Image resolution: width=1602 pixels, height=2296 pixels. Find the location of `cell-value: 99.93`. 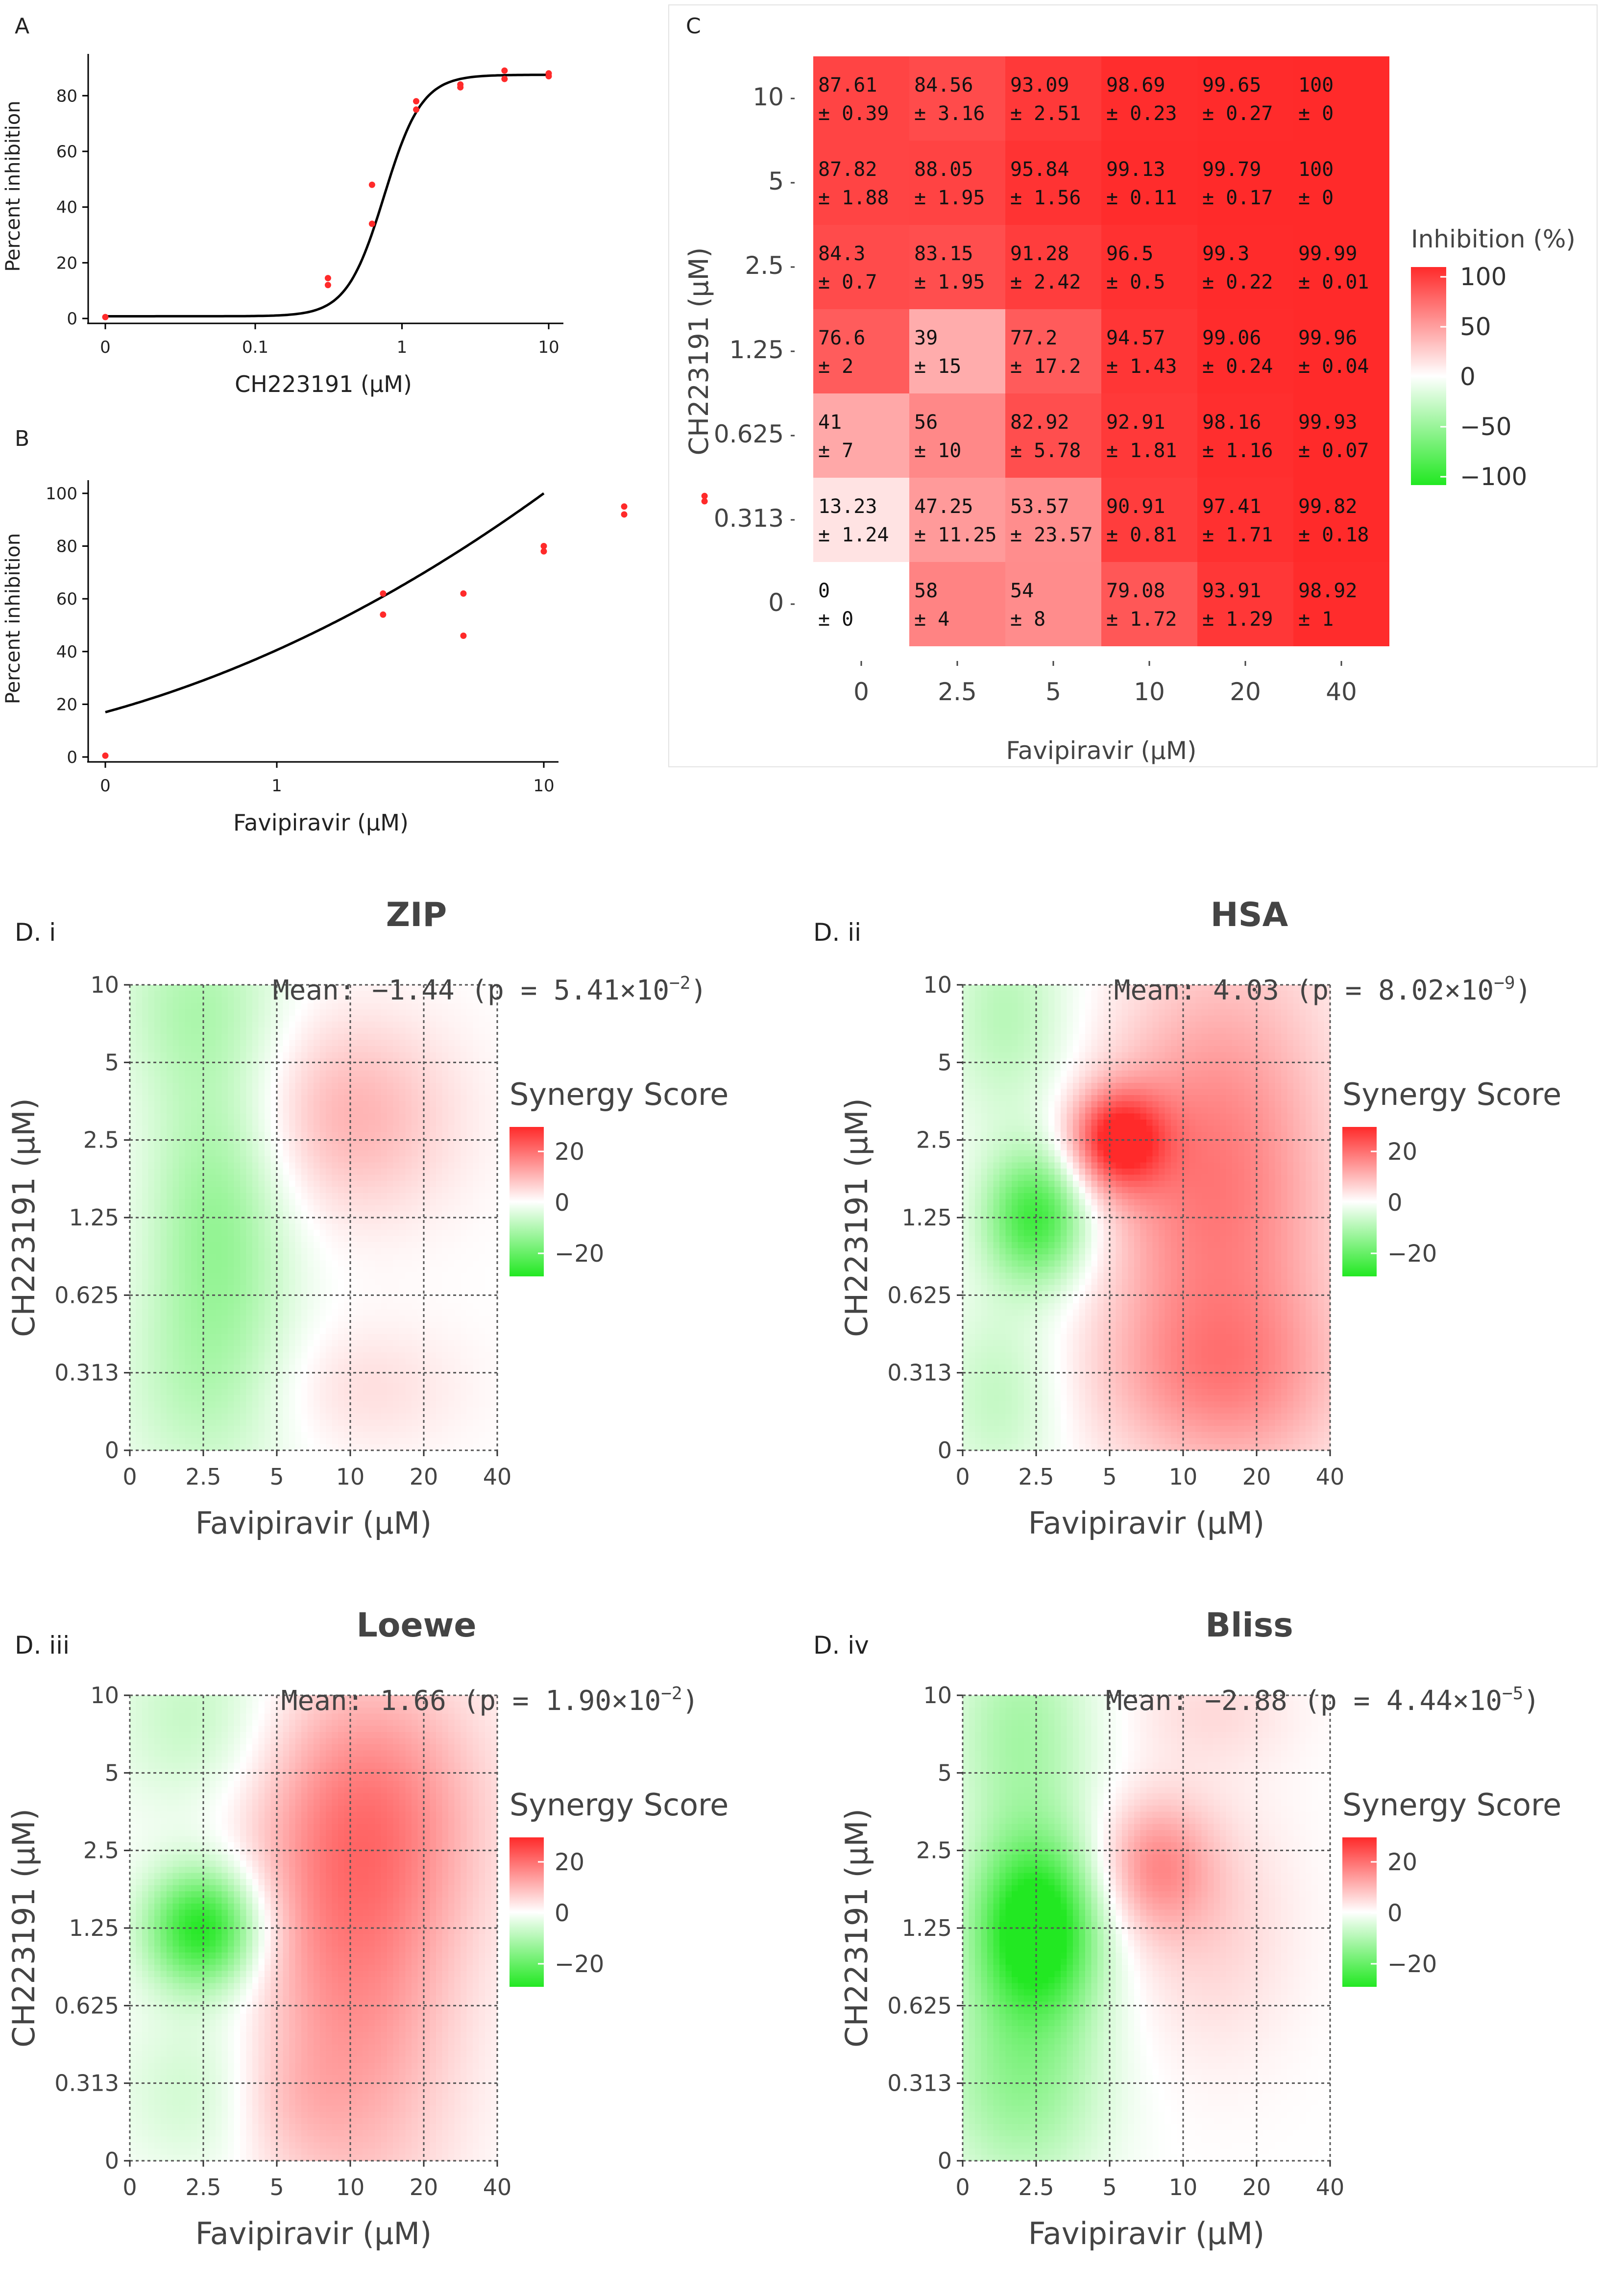

cell-value: 99.93 is located at coordinates (1327, 422).